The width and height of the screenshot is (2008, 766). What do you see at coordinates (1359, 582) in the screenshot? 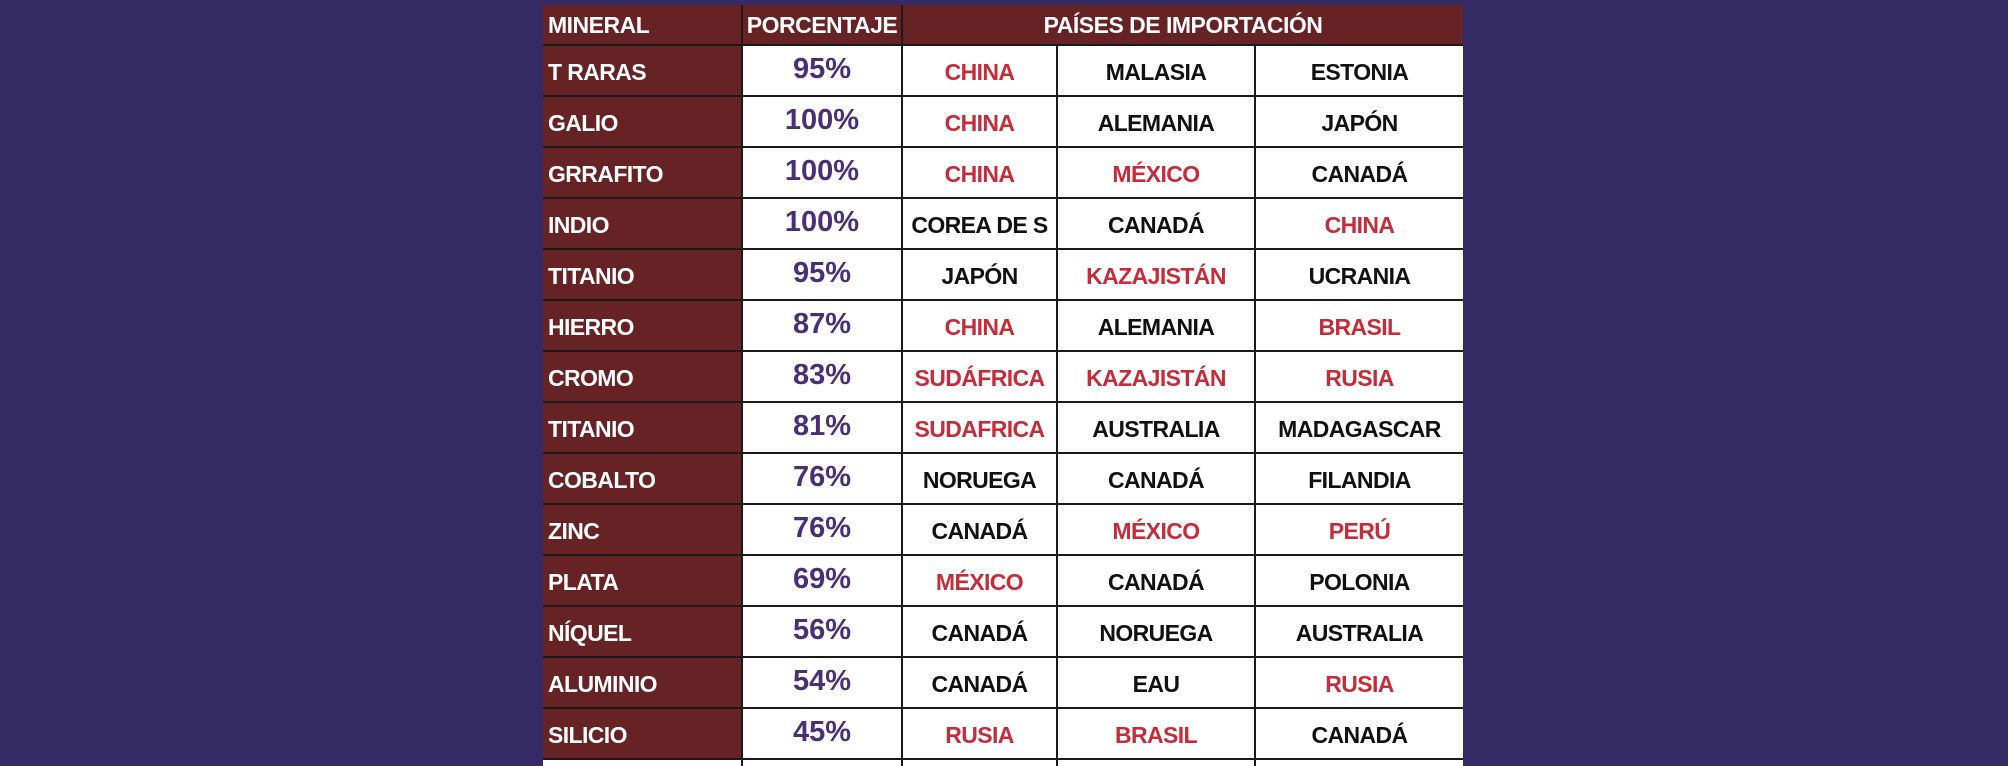
I see `country-cell: POLONIA` at bounding box center [1359, 582].